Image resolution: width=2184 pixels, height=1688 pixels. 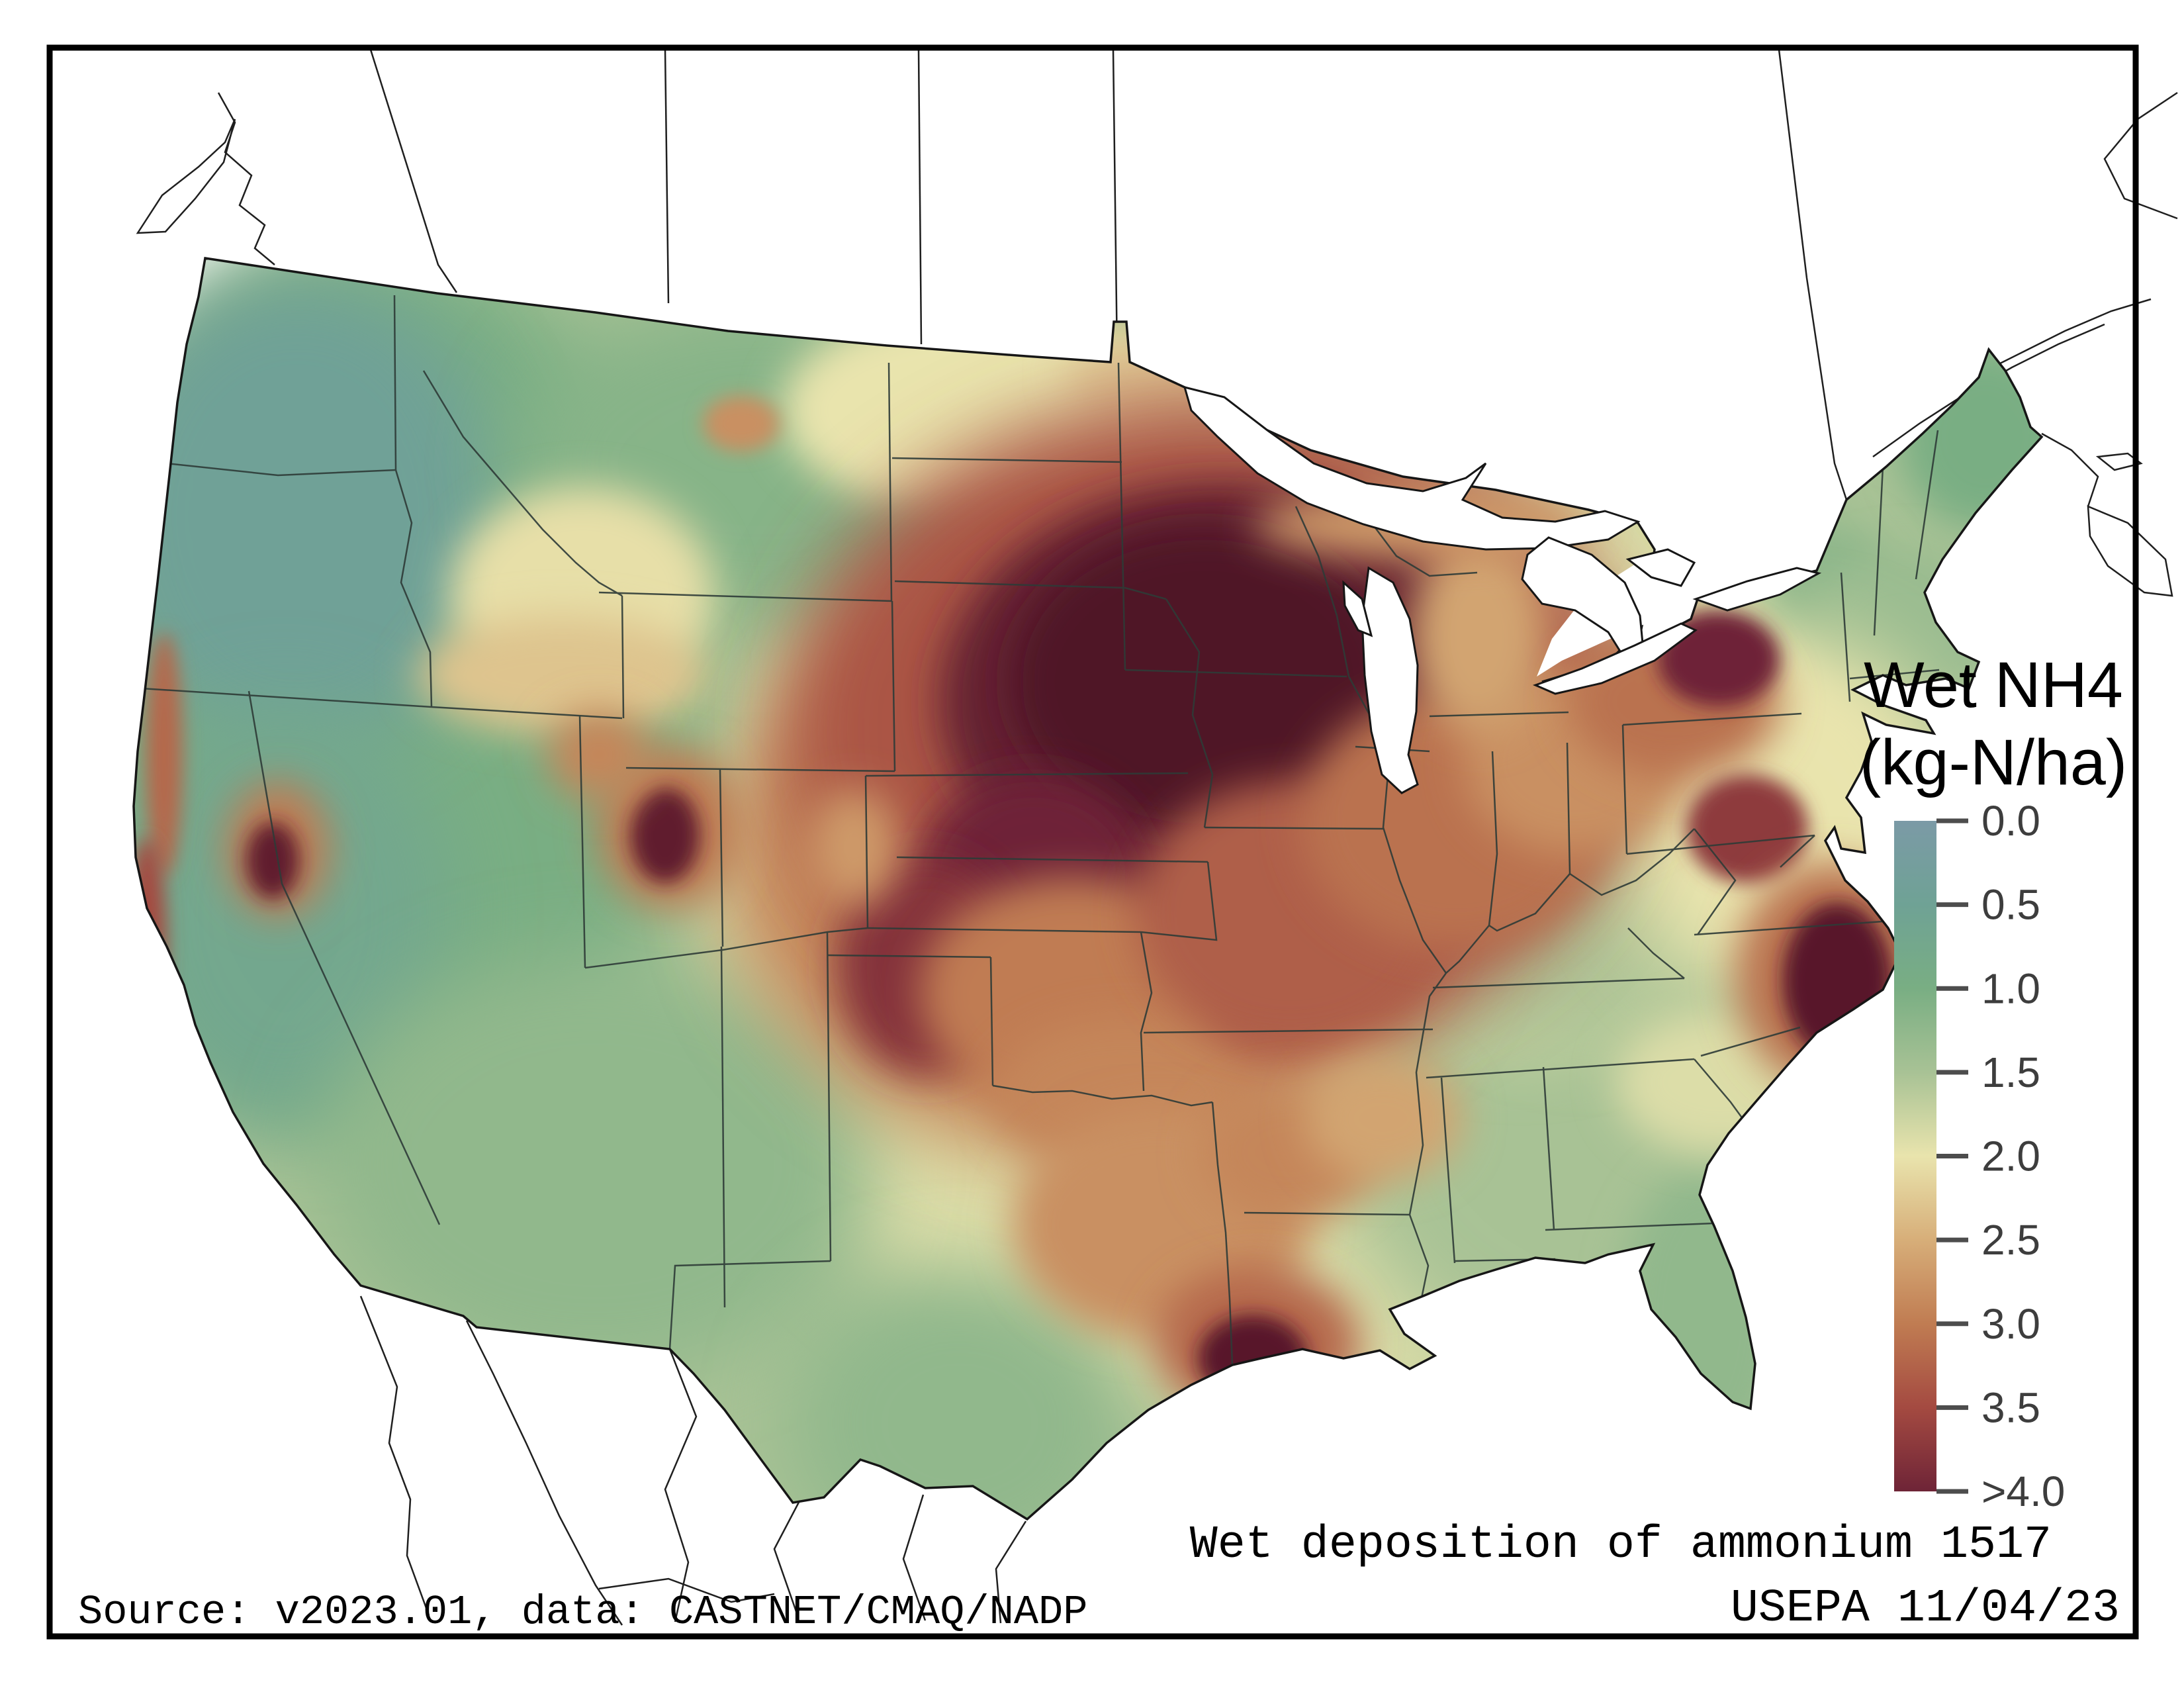 What do you see at coordinates (2011, 1156) in the screenshot?
I see `colorbar-tick-label: 2.0` at bounding box center [2011, 1156].